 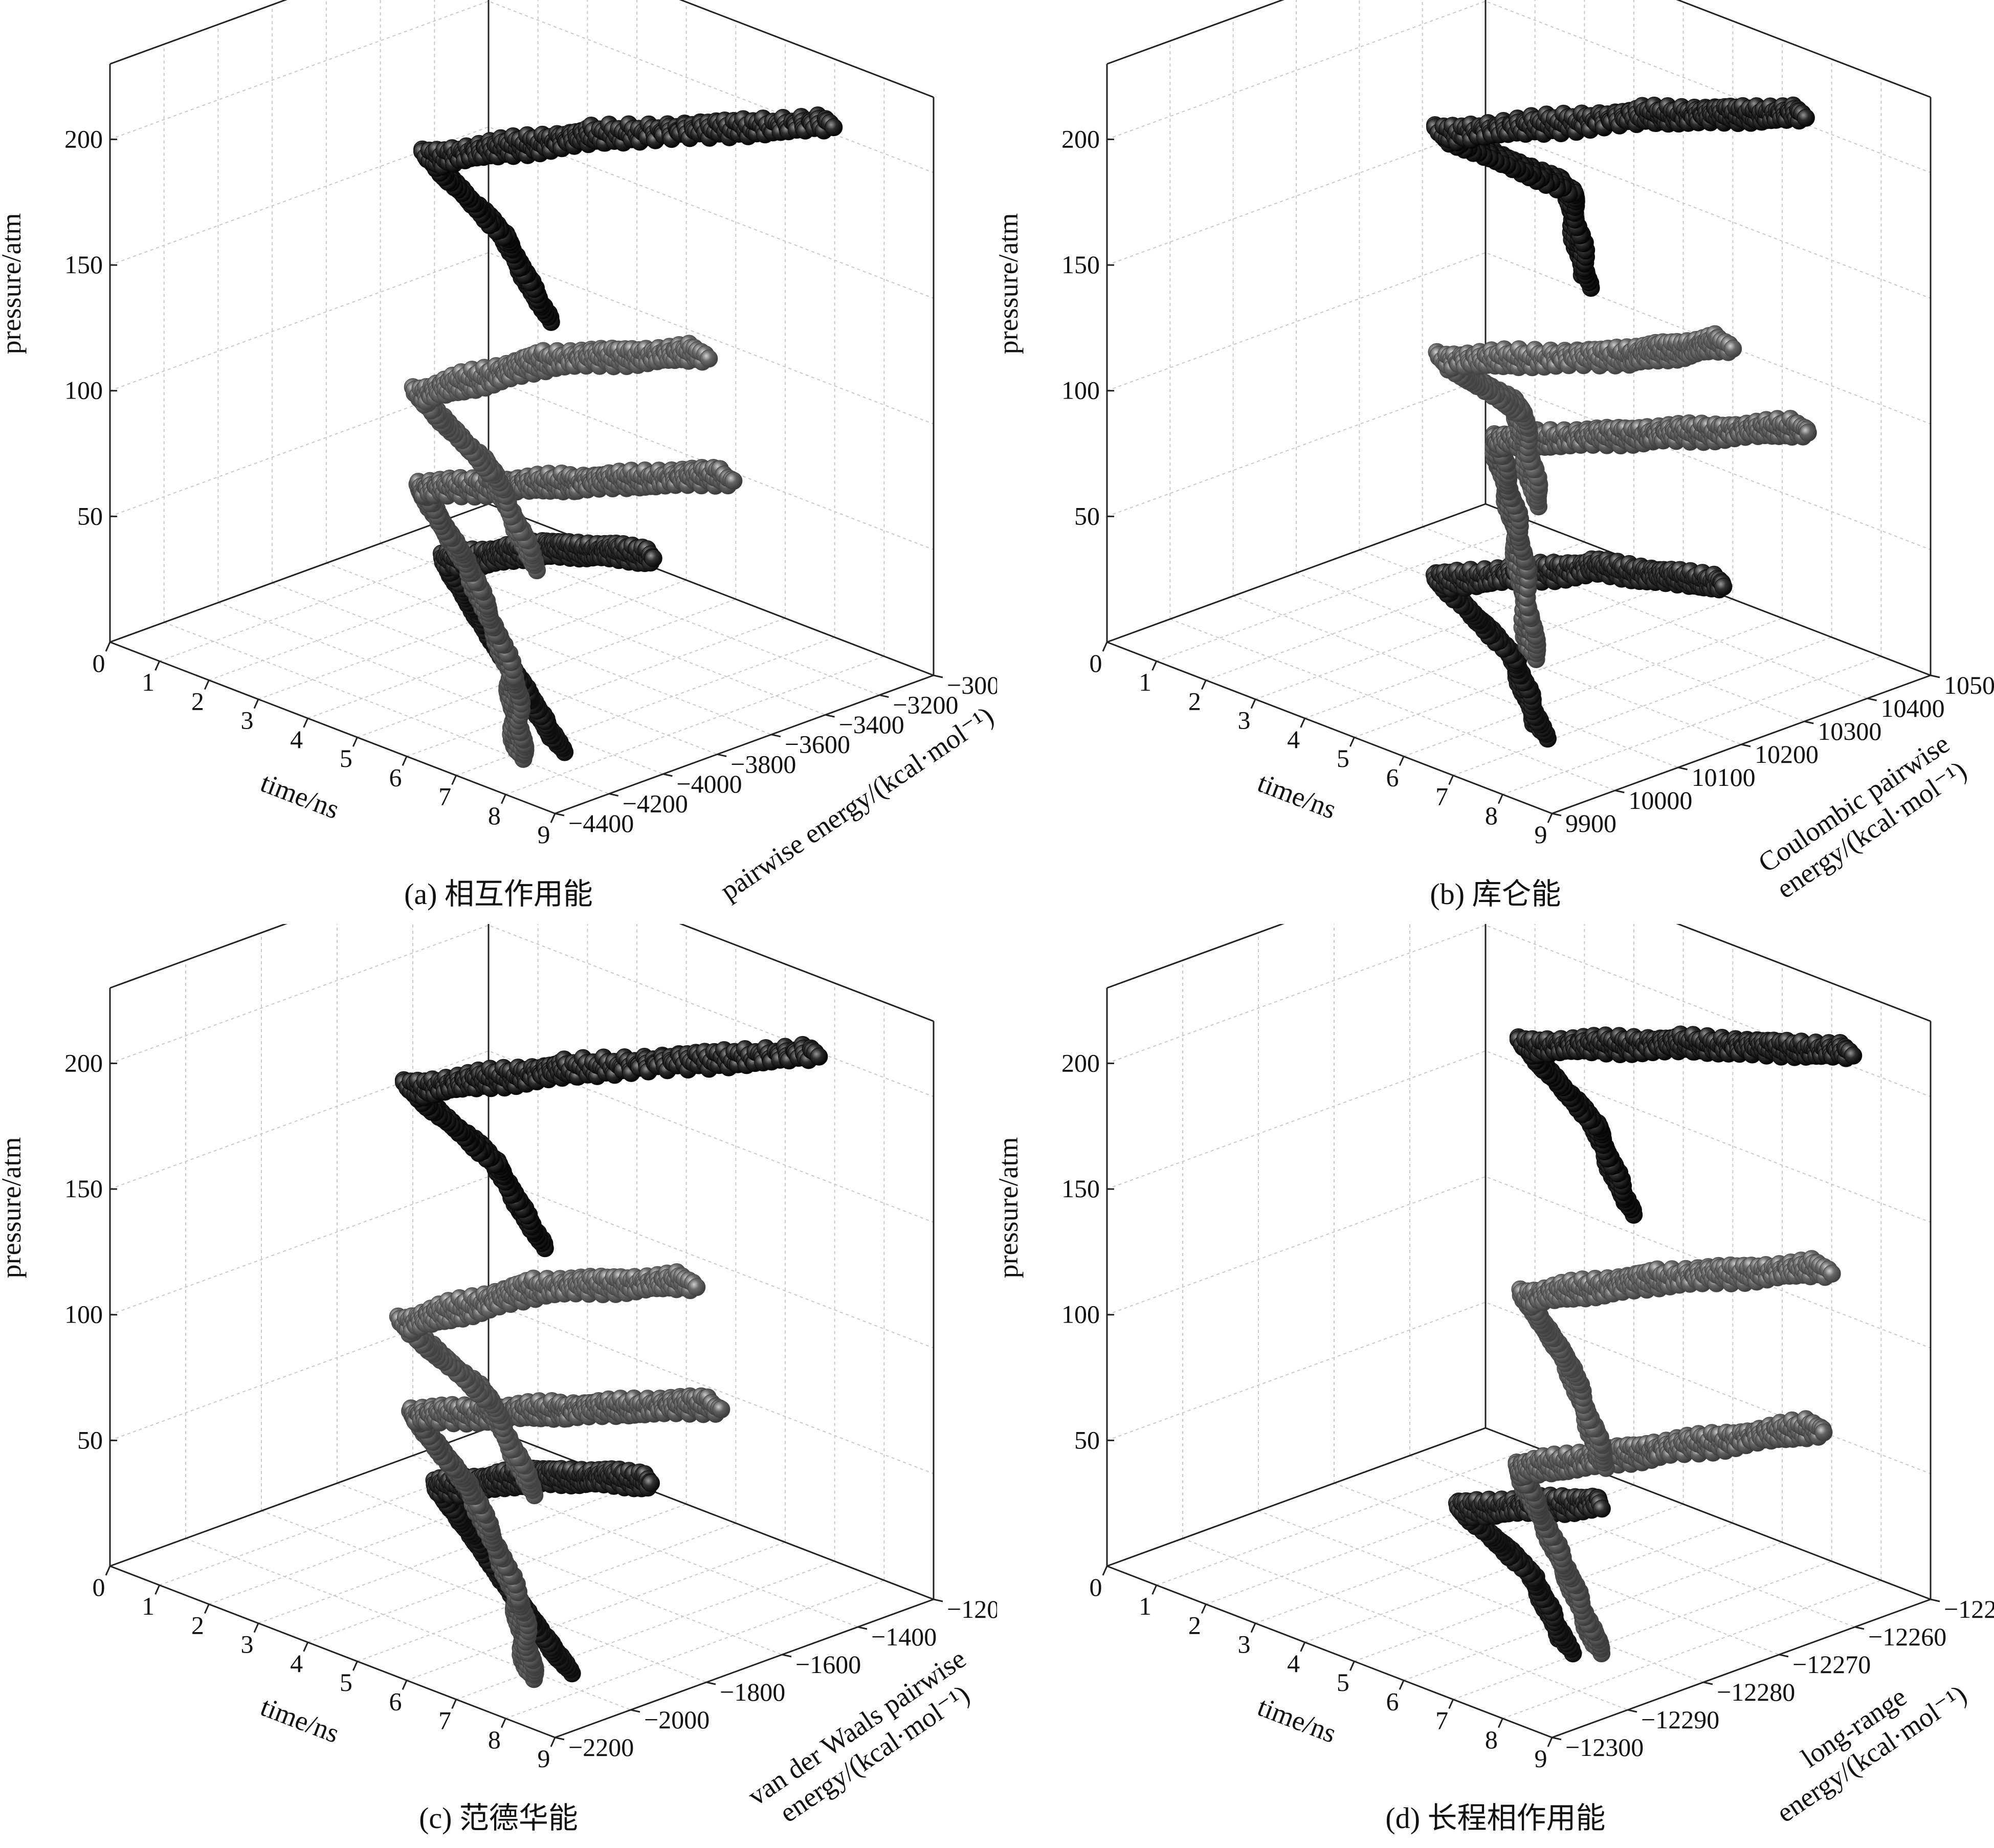 I want to click on y-tick-label: −3600, so click(x=817, y=745).